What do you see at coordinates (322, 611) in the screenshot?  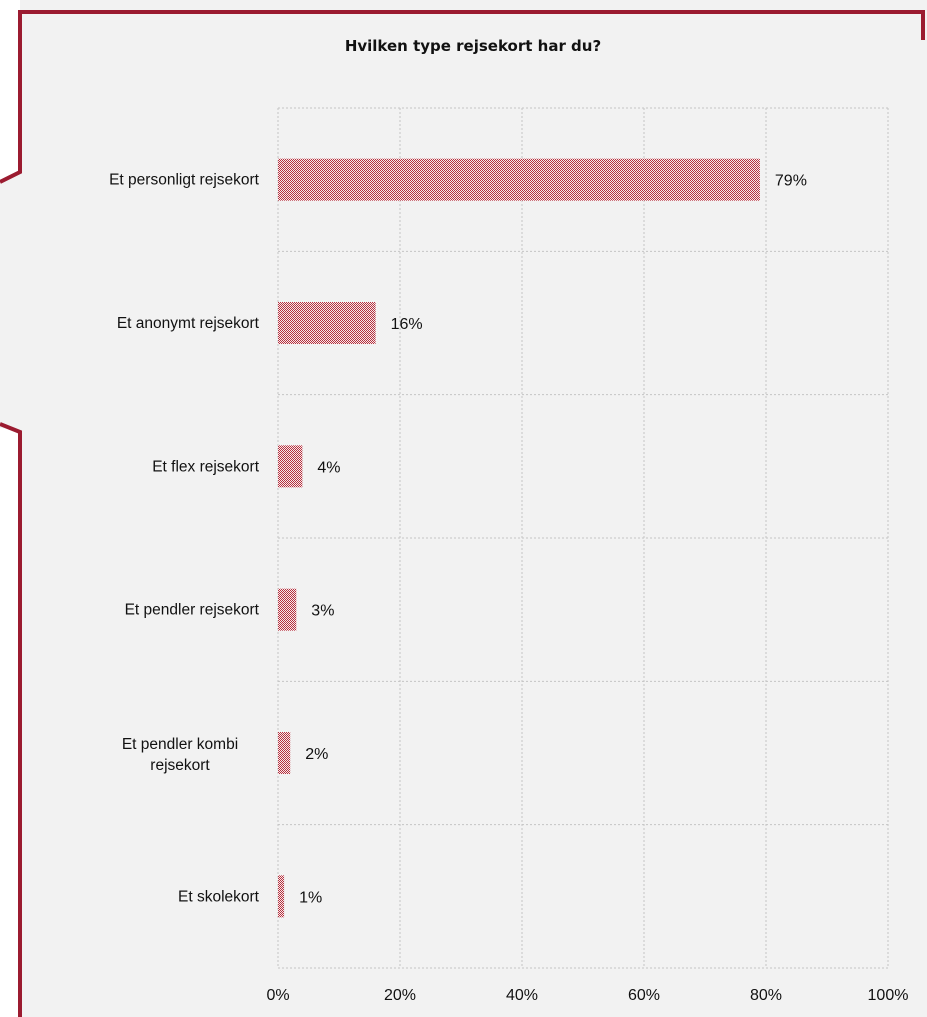 I see `data-label: 3%` at bounding box center [322, 611].